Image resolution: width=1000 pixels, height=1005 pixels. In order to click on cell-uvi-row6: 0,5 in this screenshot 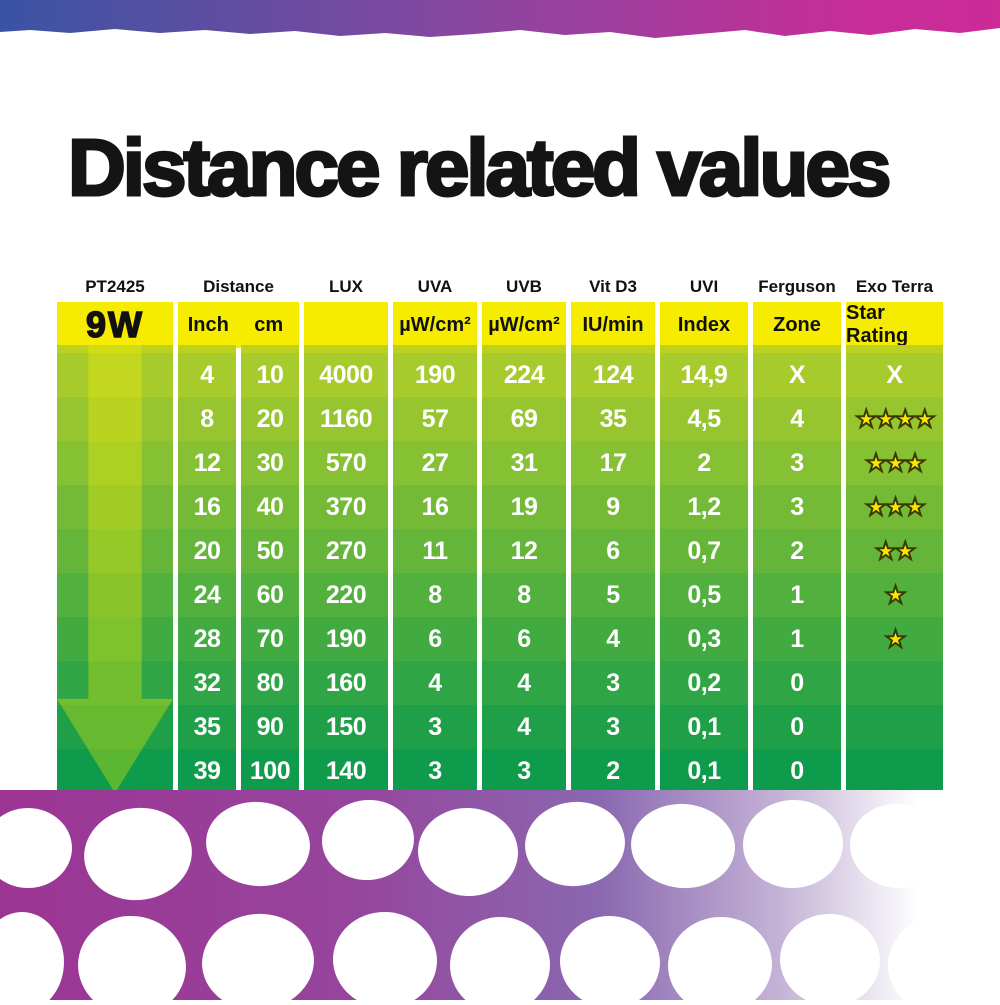, I will do `click(704, 595)`.